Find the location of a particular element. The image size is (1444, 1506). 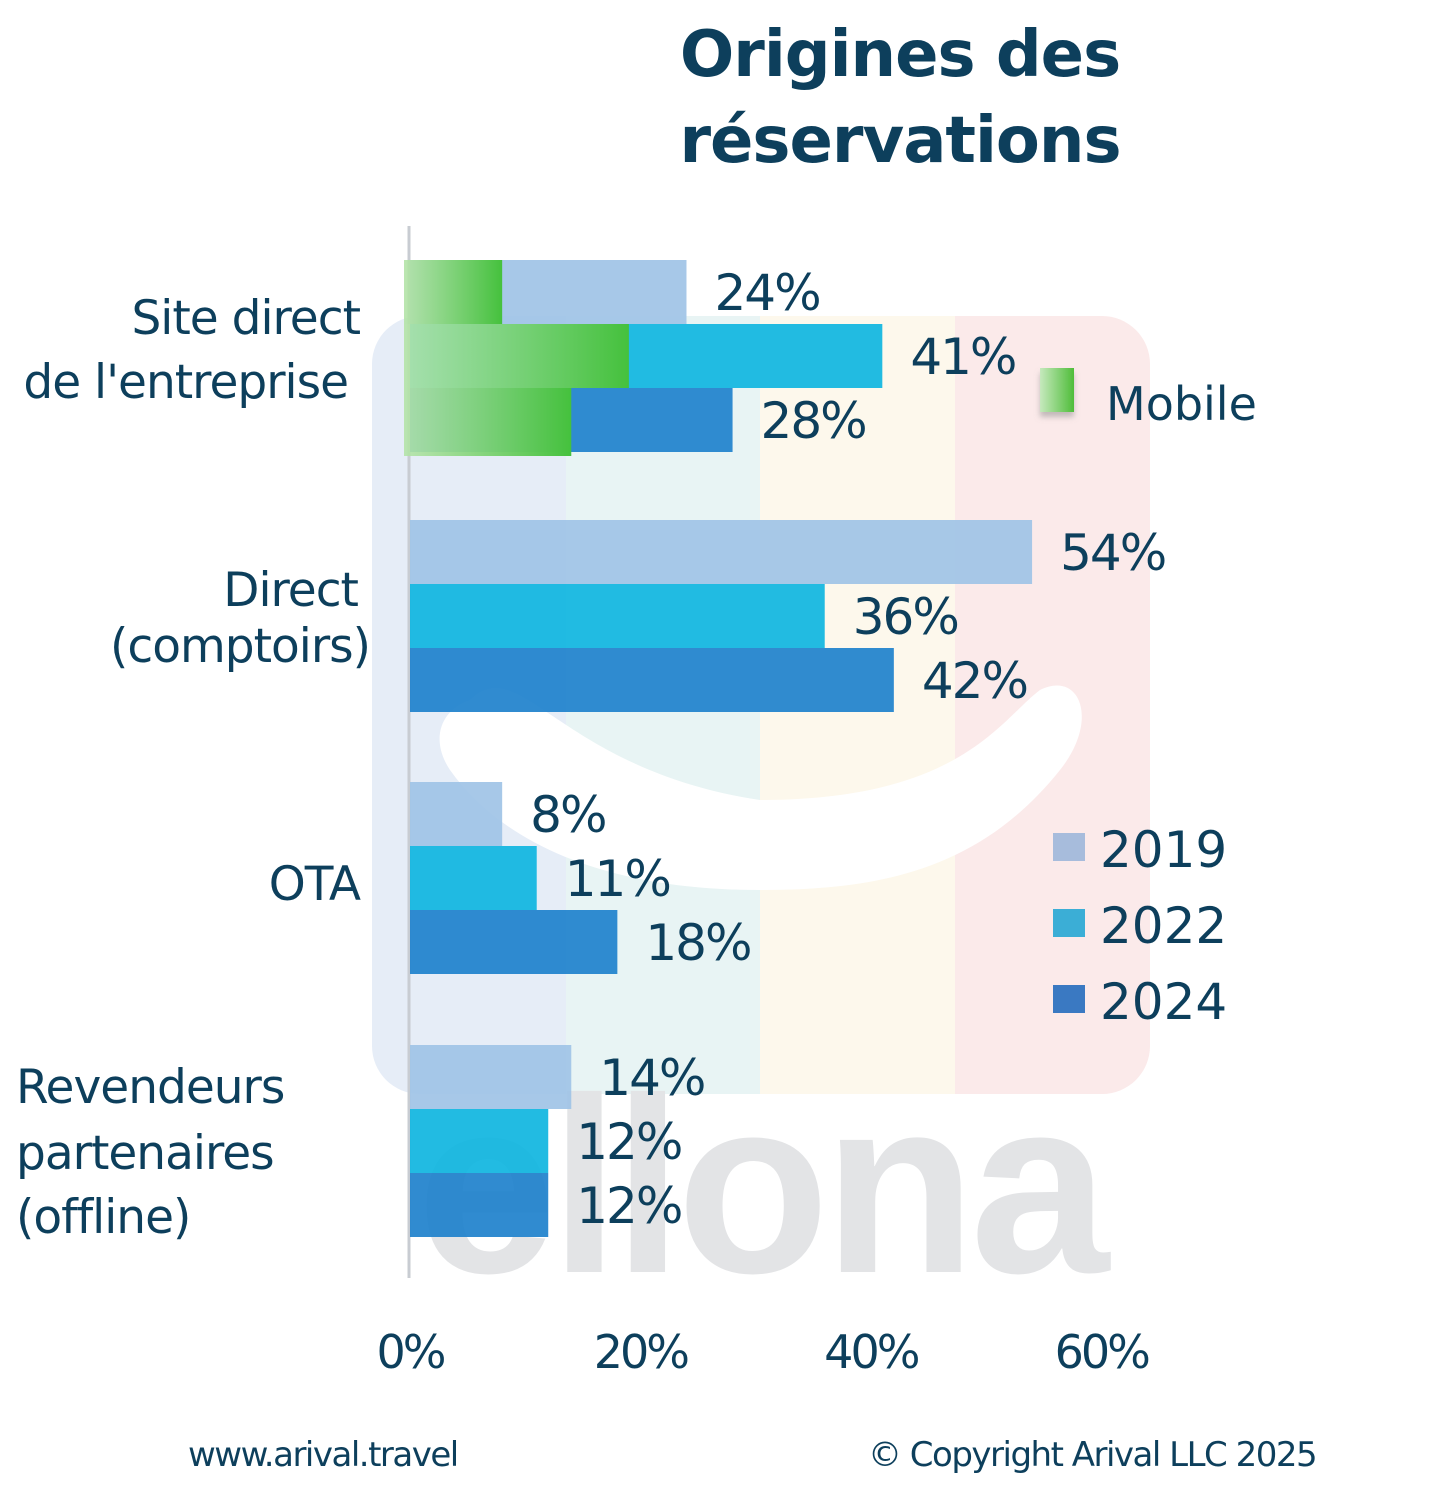

value-label-2019: 54% is located at coordinates (1112, 553).